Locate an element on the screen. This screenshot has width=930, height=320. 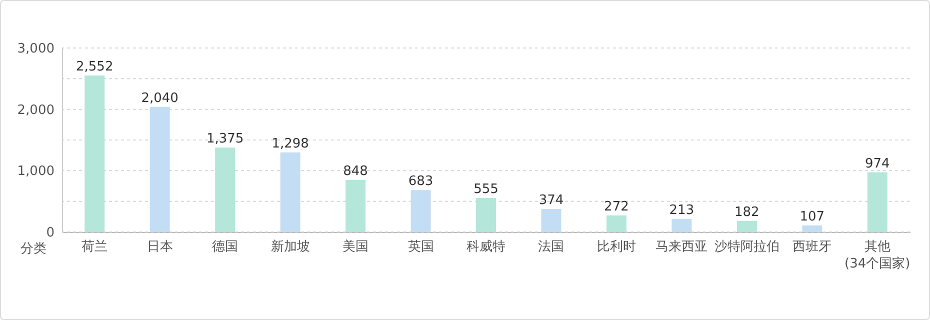
x-tick-label: 法国 is located at coordinates (551, 247).